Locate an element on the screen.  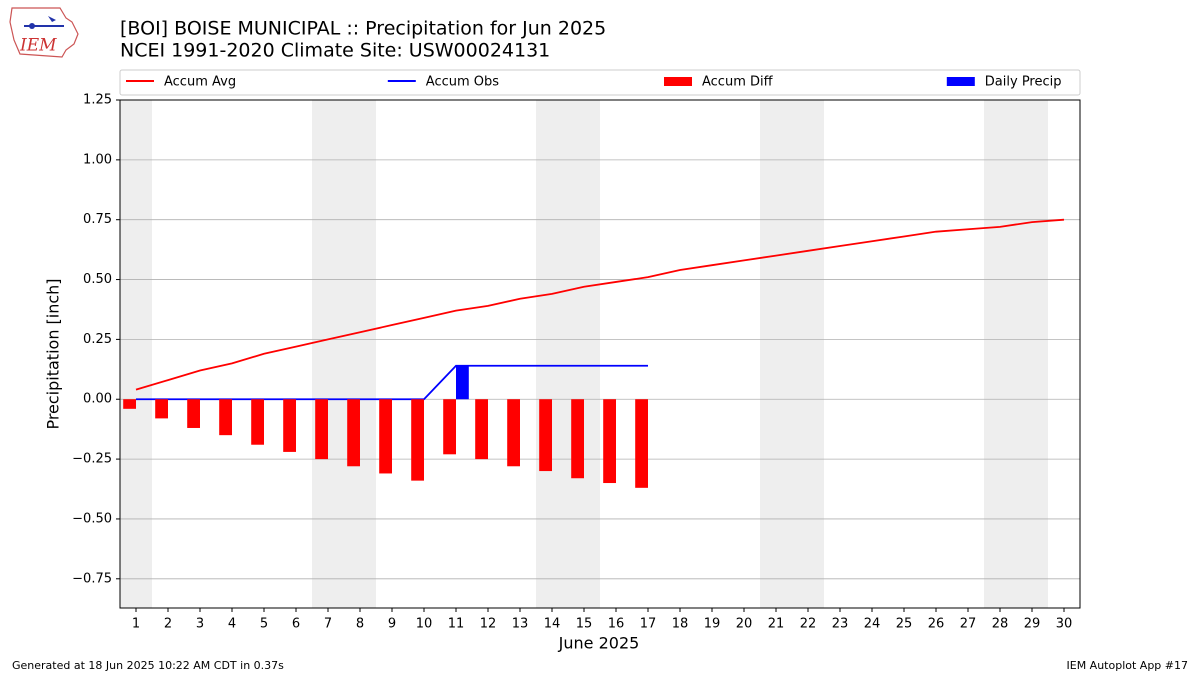
x-tick-label: 28 is located at coordinates (1000, 624).